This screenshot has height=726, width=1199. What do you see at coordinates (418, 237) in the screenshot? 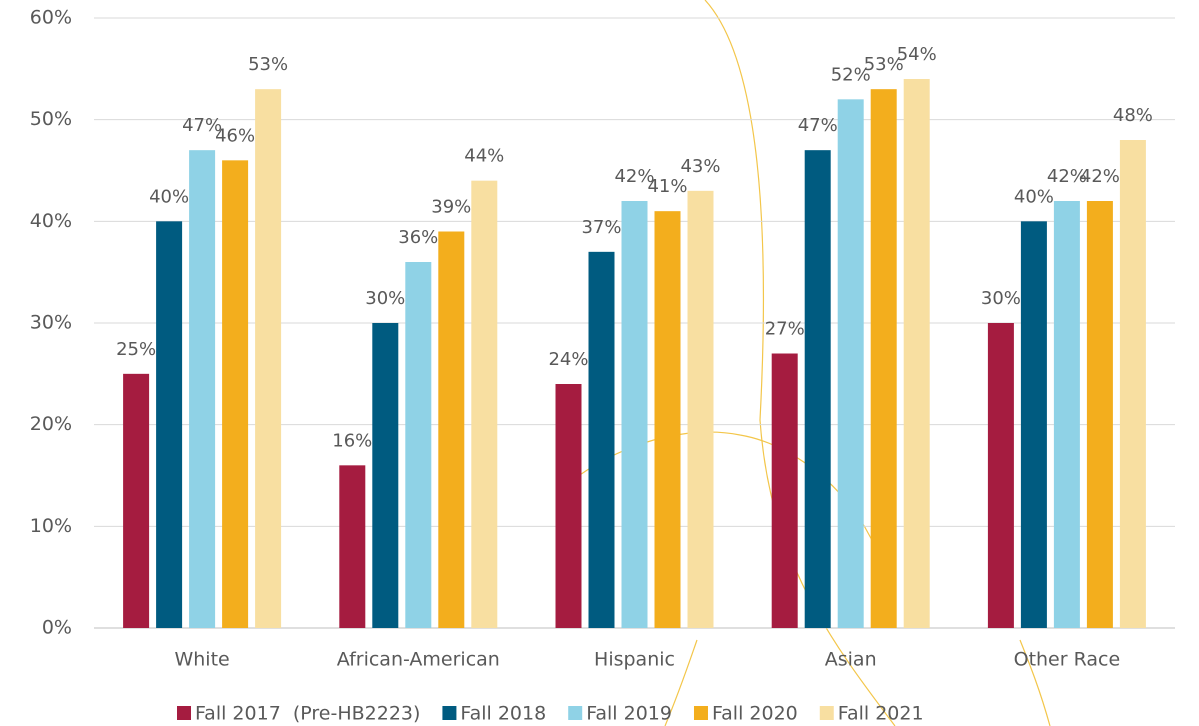
I see `data-label: 36%` at bounding box center [418, 237].